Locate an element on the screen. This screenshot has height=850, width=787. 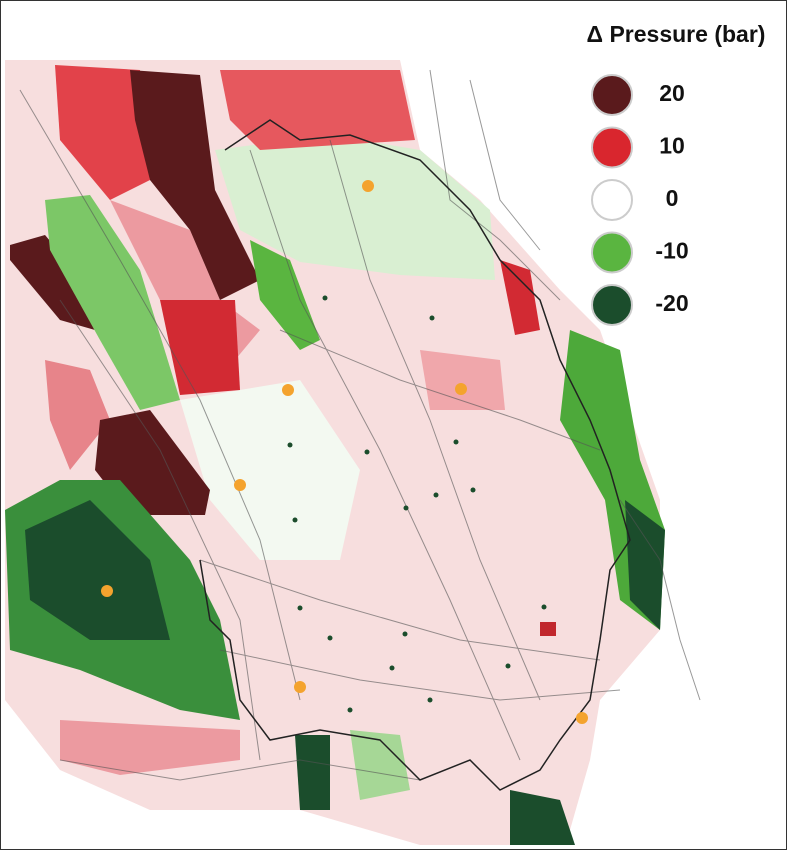
legend-label: 10 is located at coordinates (672, 146).